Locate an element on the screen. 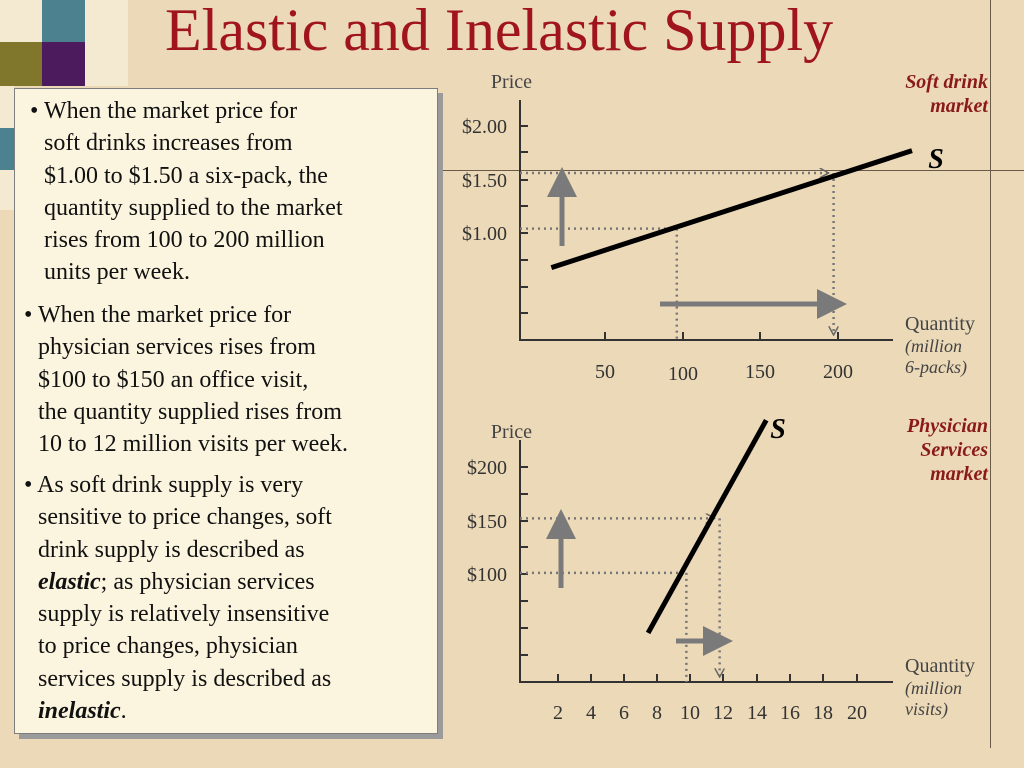 Image resolution: width=1024 pixels, height=768 pixels. line: soft drinks increases from is located at coordinates (168, 143).